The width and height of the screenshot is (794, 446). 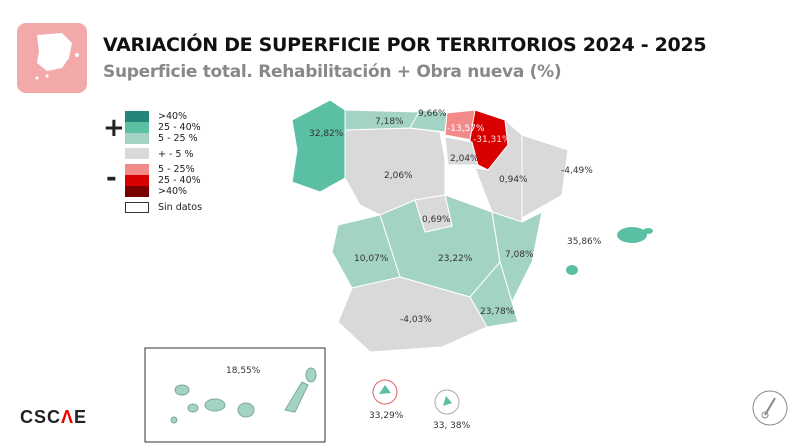 I want to click on region-ceuta, so click(x=385, y=389).